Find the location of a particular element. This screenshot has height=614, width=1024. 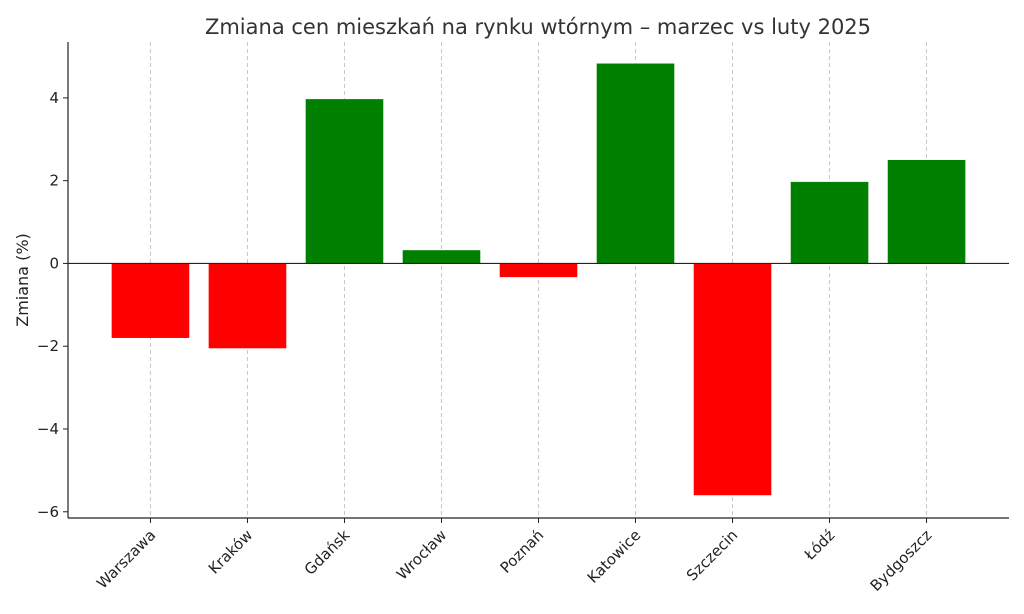

y-axis-label: Zmiana (%) is located at coordinates (22, 280).